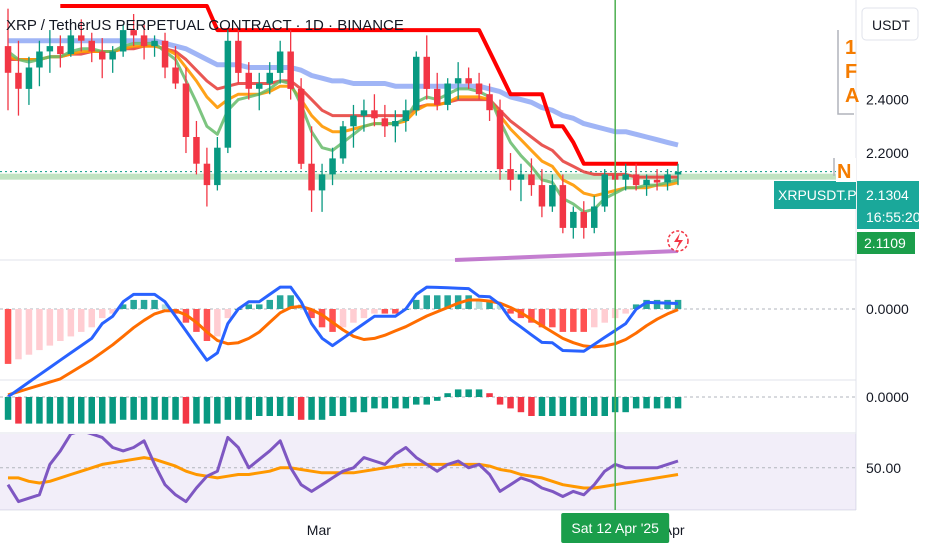  What do you see at coordinates (887, 100) in the screenshot?
I see `price-scale-label: 2.4000` at bounding box center [887, 100].